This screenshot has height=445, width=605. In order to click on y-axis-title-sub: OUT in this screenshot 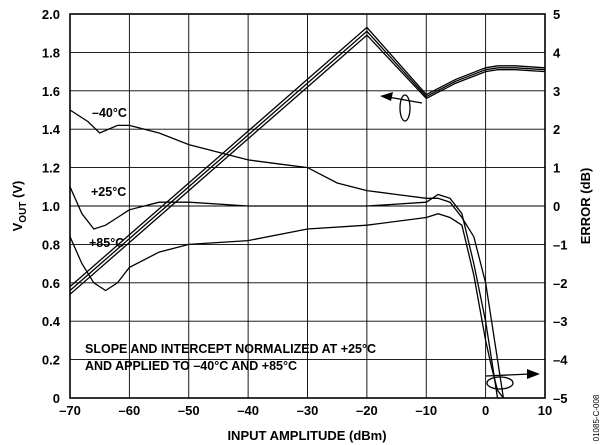, I will do `click(23, 212)`.